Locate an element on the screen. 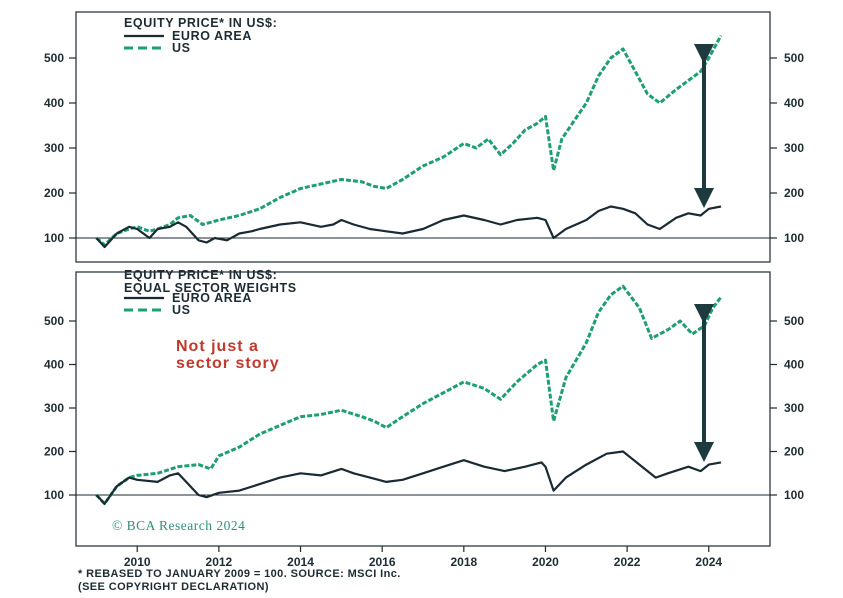  annotation-line-2: sector story is located at coordinates (228, 363).